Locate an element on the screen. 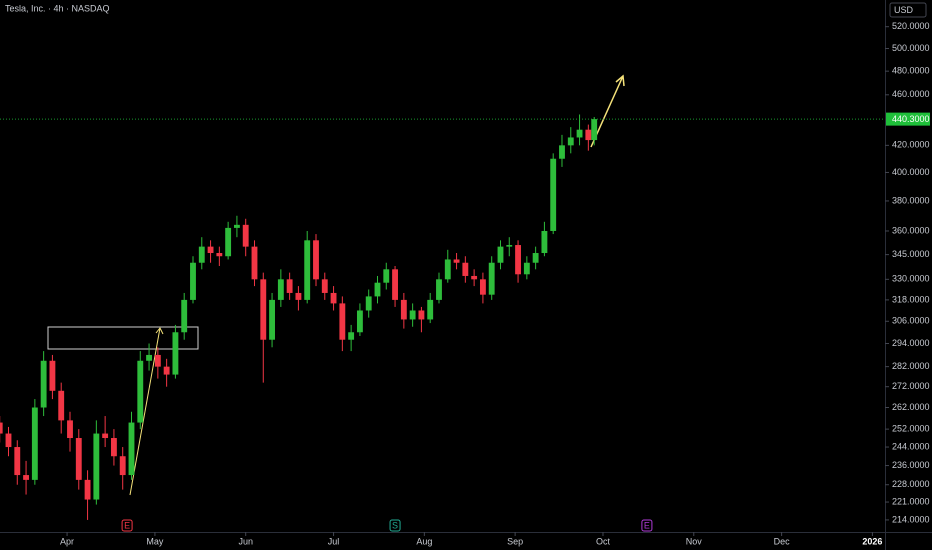  y-tick-label: 420.0000 is located at coordinates (911, 145).